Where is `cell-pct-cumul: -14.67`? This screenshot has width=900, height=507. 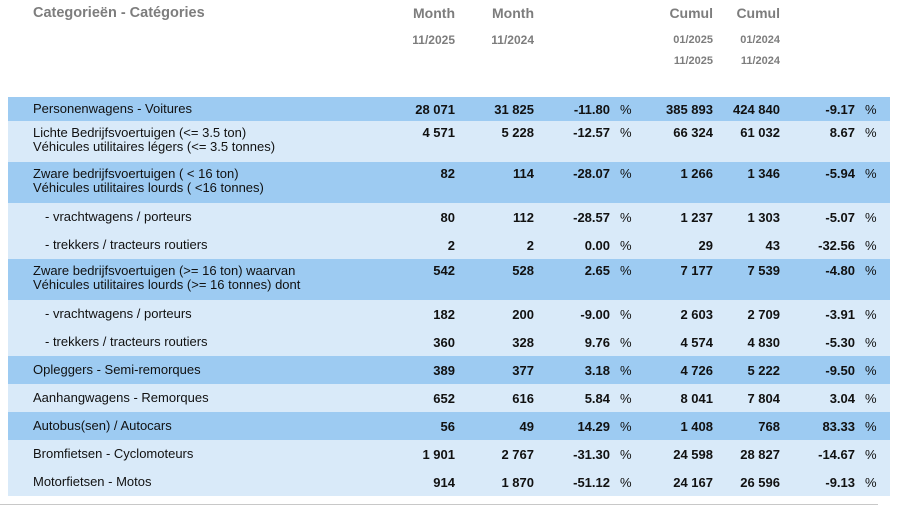
cell-pct-cumul: -14.67 is located at coordinates (836, 454).